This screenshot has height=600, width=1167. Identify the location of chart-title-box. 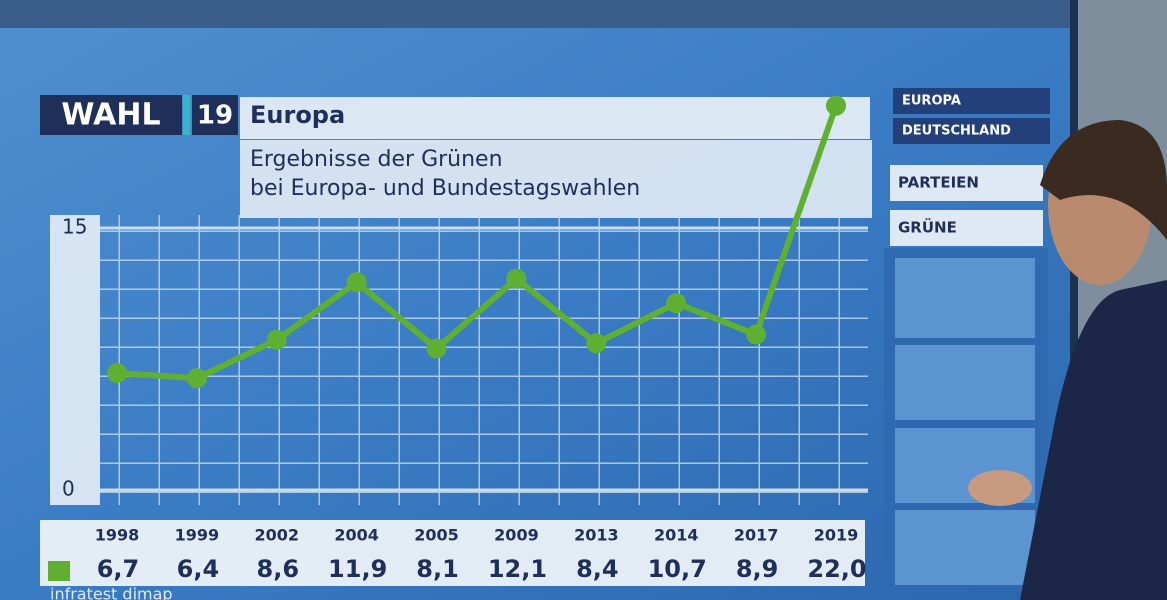
(556, 179).